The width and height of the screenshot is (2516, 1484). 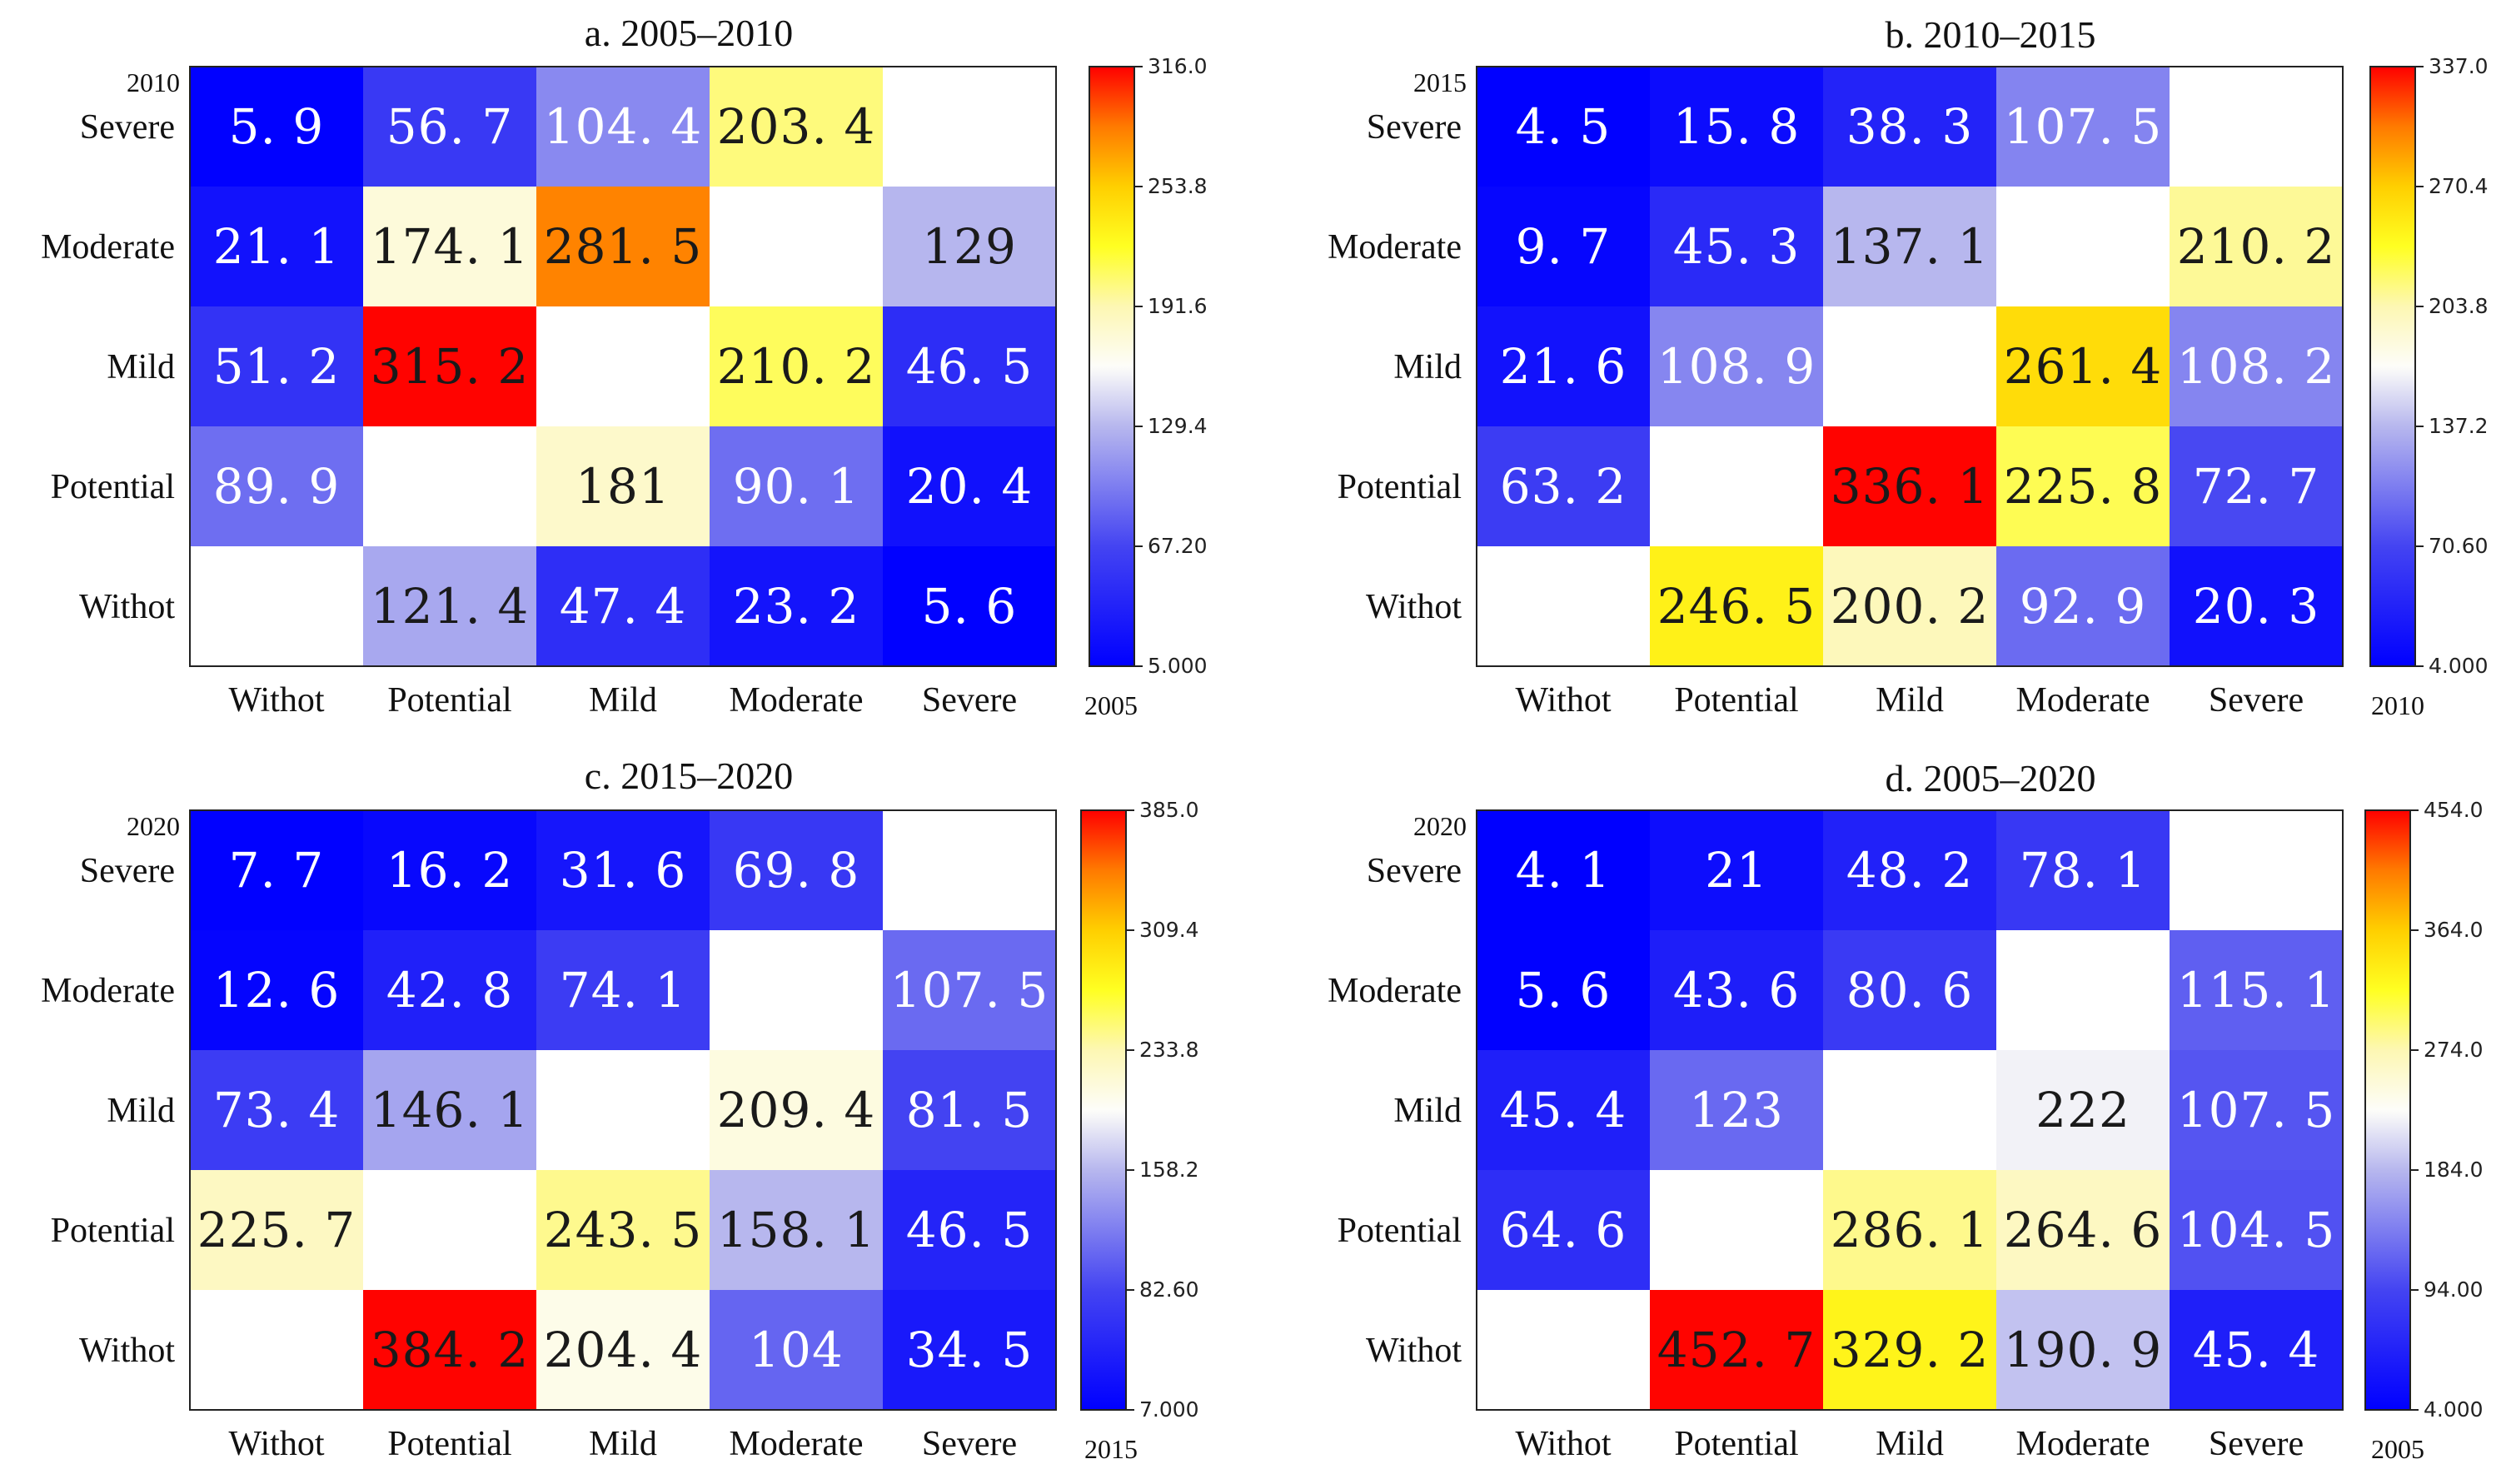 I want to click on cell-value-label: 12. 6, so click(x=277, y=990).